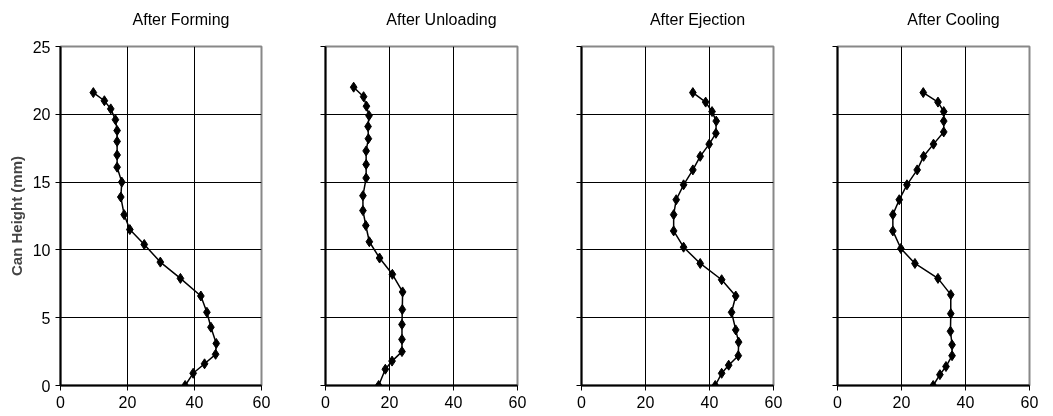 This screenshot has width=1053, height=416. Describe the element at coordinates (441, 20) in the screenshot. I see `text: After Unloading` at that location.